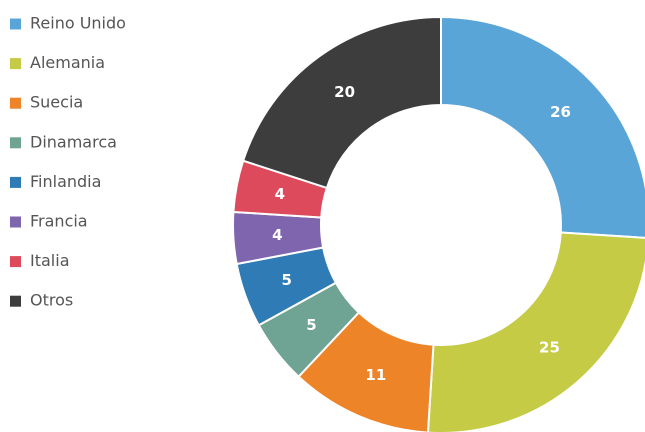  Describe the element at coordinates (560, 112) in the screenshot. I see `data-label: 26` at that location.